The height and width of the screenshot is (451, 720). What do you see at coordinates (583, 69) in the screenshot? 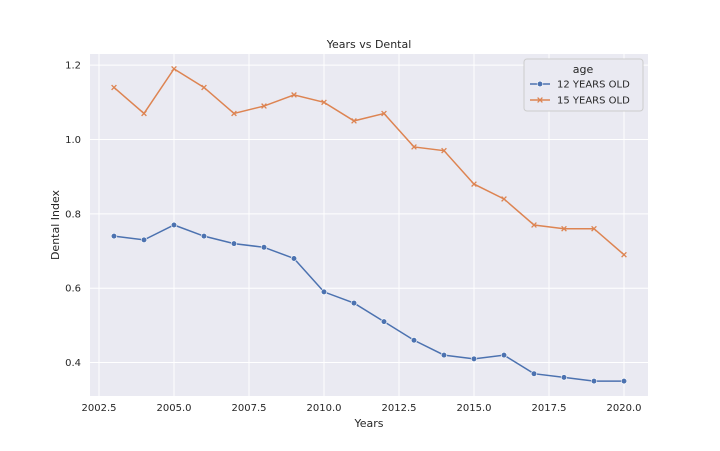
I see `legend-title: age` at bounding box center [583, 69].